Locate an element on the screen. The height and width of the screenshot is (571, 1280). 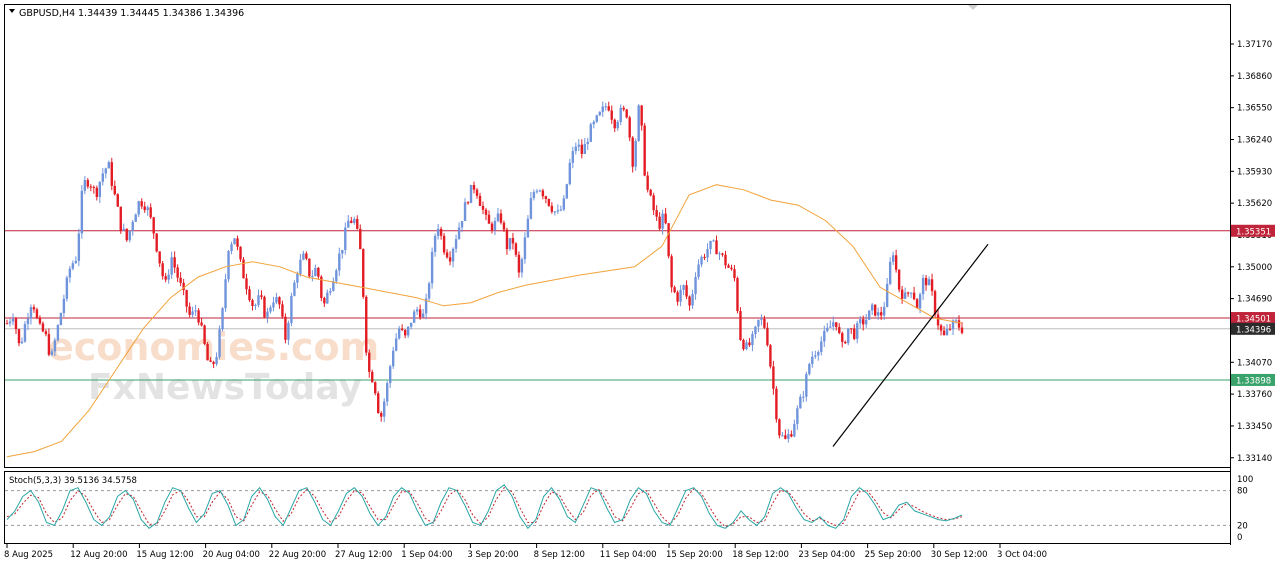
collapse-triangle-icon is located at coordinates (12, 11).